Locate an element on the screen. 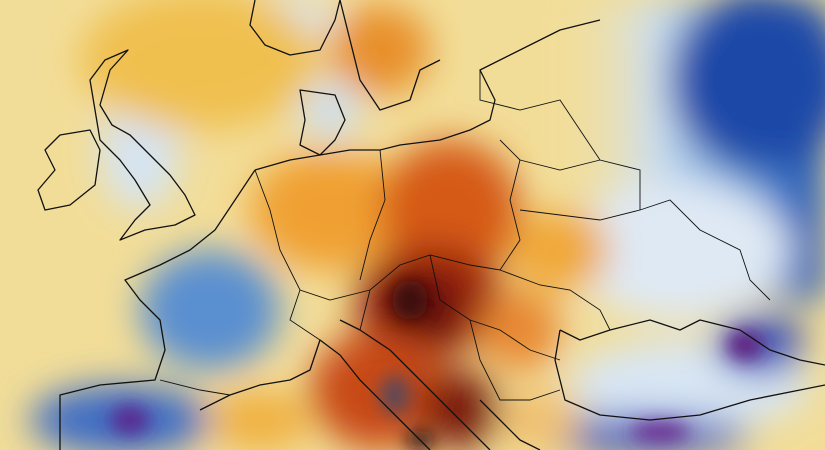 This screenshot has height=450, width=825. hot-balkans is located at coordinates (460, 410).